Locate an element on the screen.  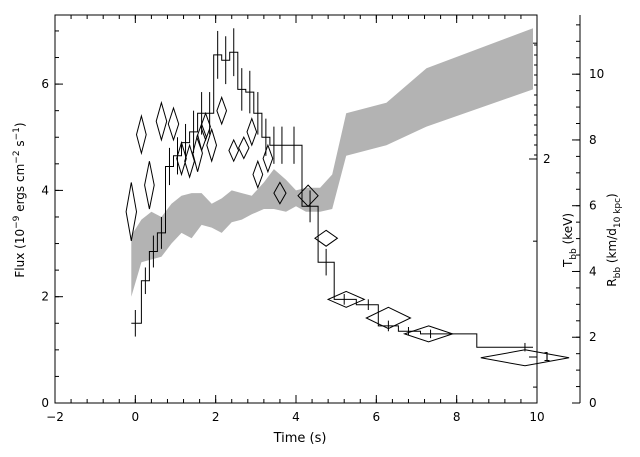
inner-right-axis-label: Tbb (keV) is located at coordinates (570, 240).